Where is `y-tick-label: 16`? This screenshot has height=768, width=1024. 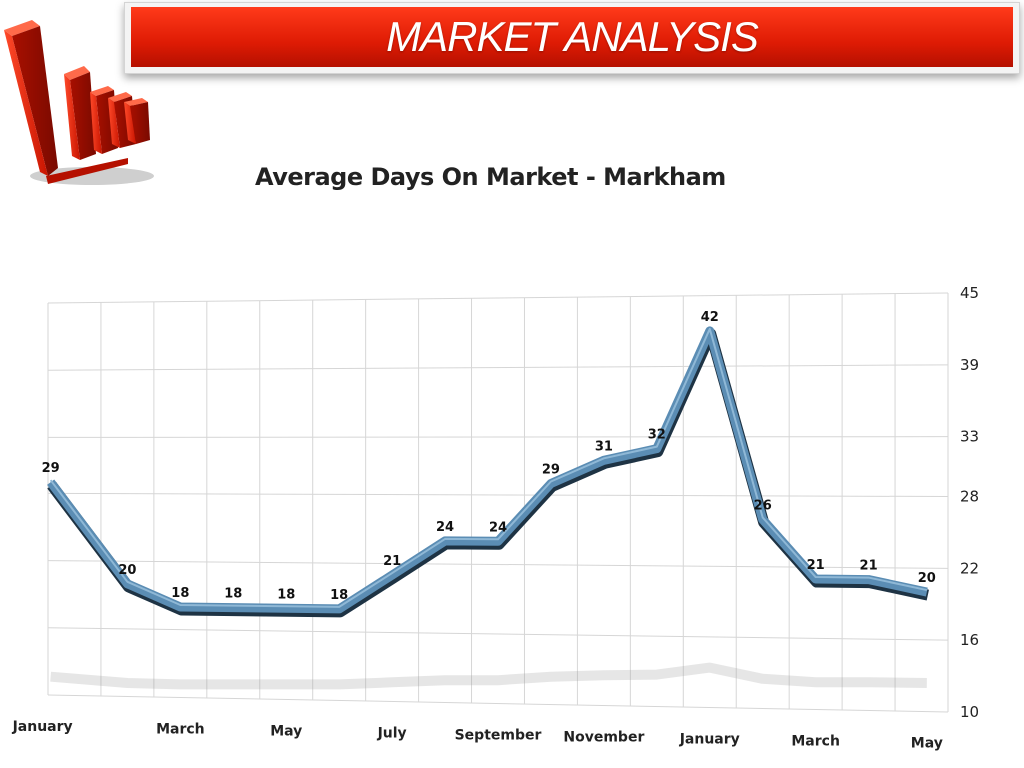
y-tick-label: 16 is located at coordinates (969, 640).